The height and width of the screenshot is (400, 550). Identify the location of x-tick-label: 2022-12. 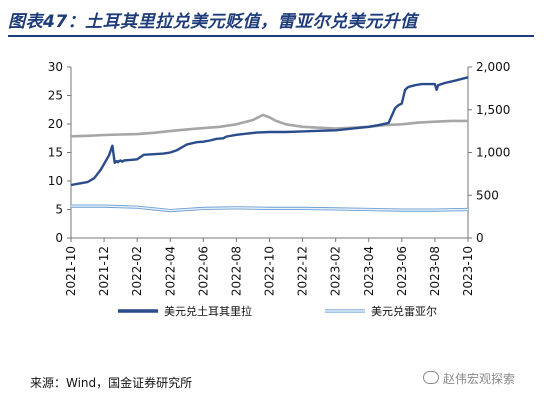
(303, 271).